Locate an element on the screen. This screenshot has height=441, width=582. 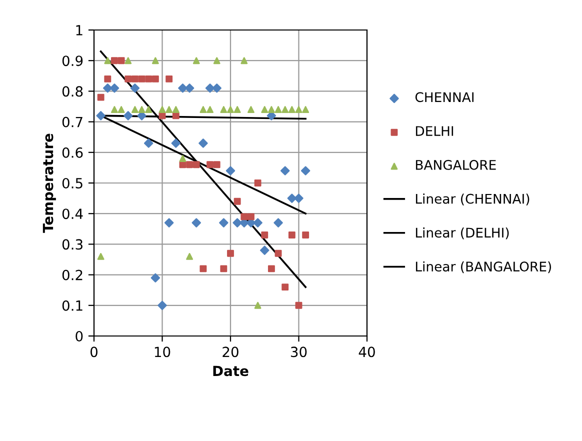
y-tick-label: 0.4 is located at coordinates (72, 214).